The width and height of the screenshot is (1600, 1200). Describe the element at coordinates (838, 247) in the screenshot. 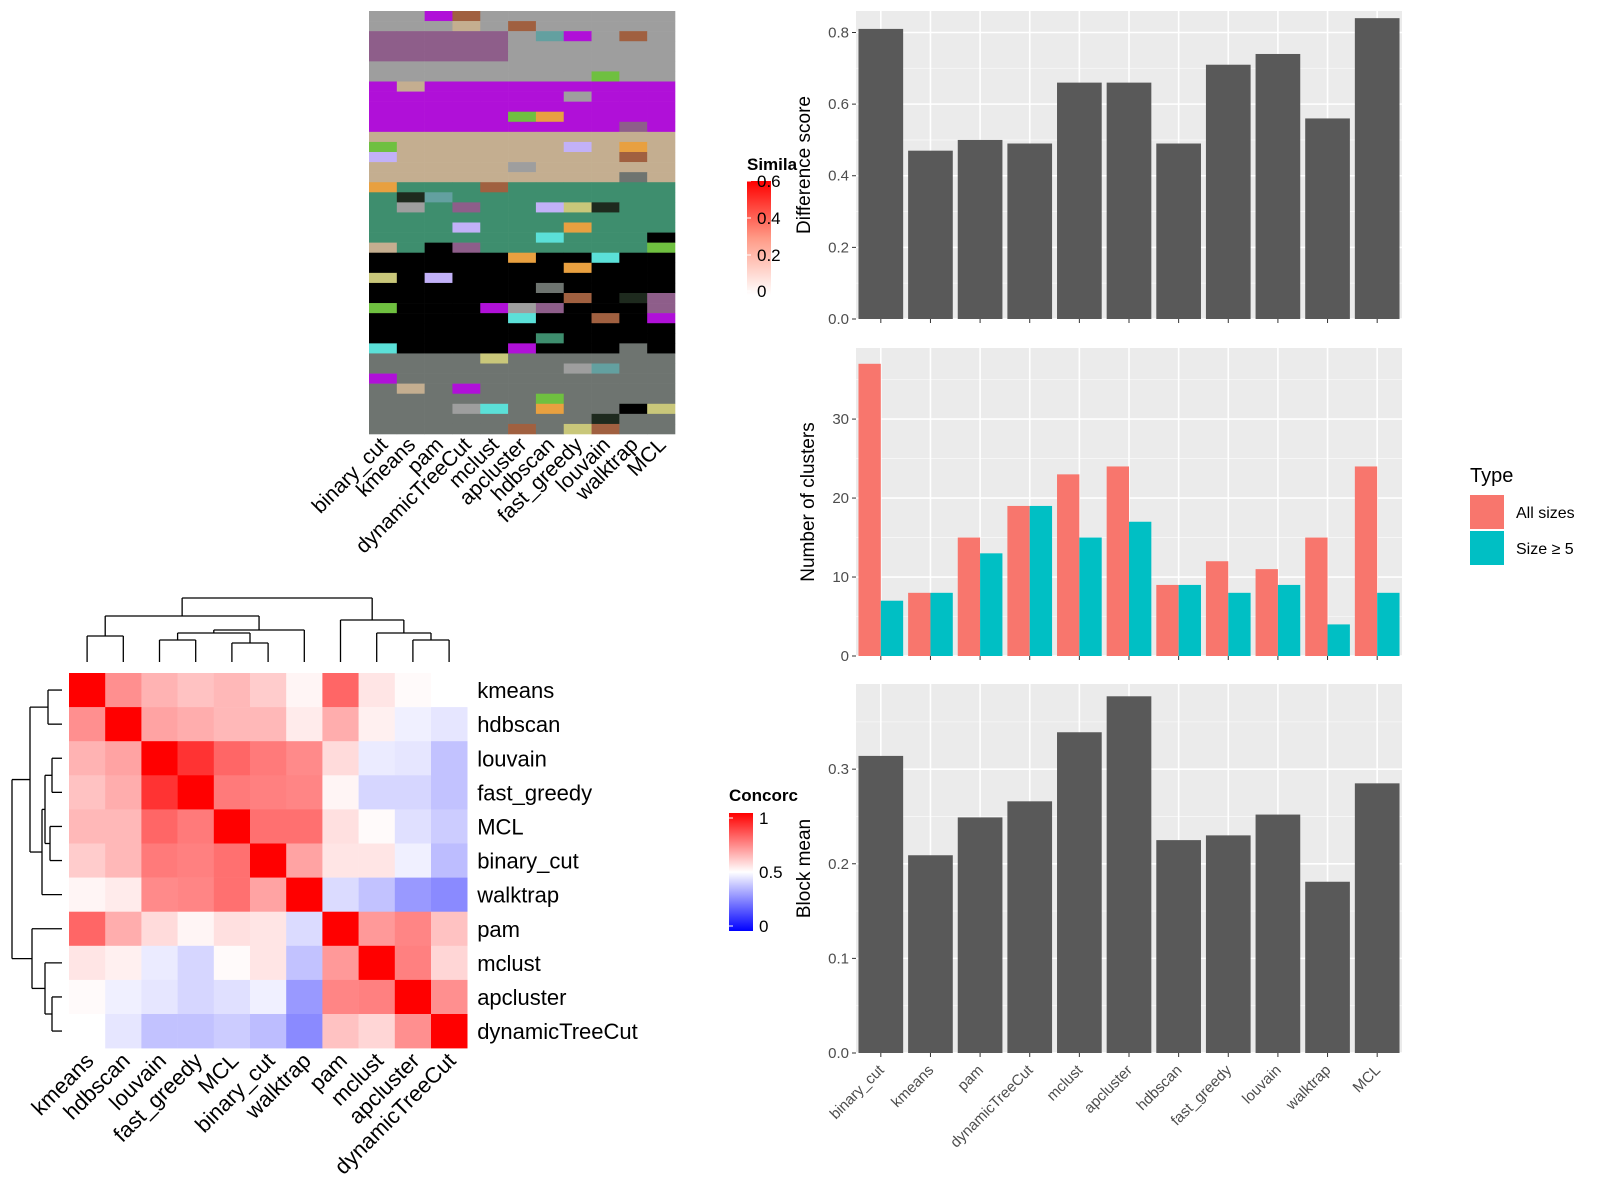

I see `y-tick-label: 0.2` at that location.